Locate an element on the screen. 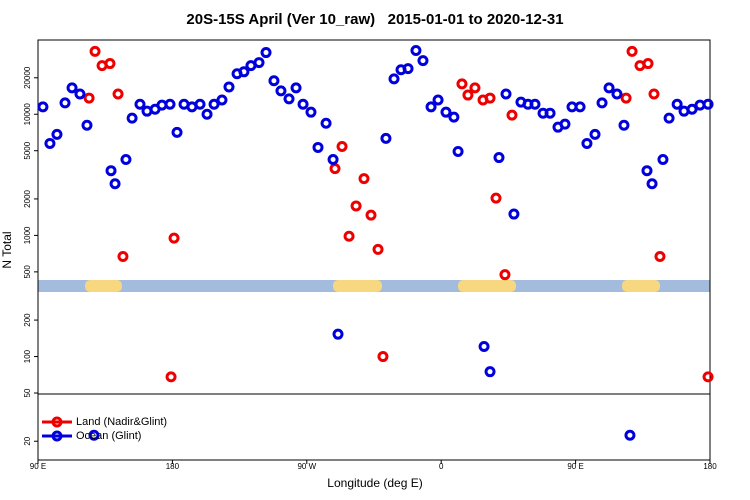 The height and width of the screenshot is (500, 750). y-tick-label: 2000 is located at coordinates (27, 198).